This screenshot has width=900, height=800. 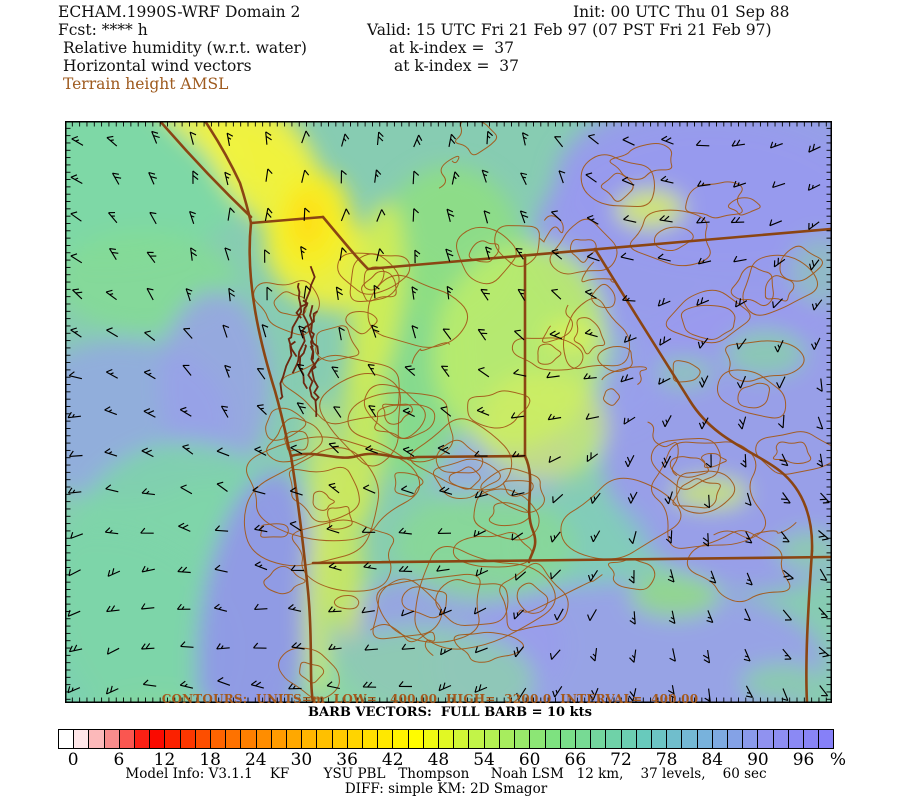 I want to click on colorbar-tick-label: 42, so click(x=392, y=760).